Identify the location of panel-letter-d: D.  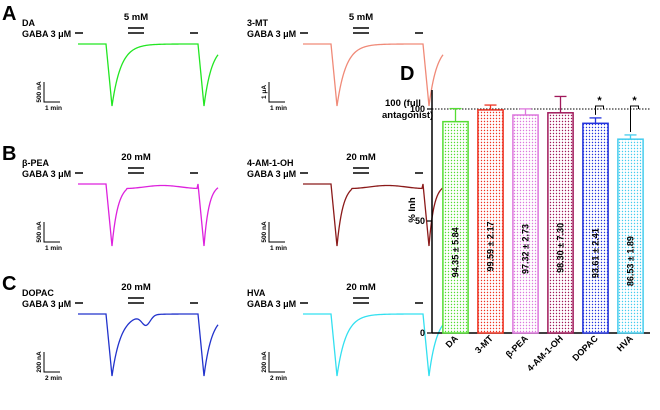
(407, 74).